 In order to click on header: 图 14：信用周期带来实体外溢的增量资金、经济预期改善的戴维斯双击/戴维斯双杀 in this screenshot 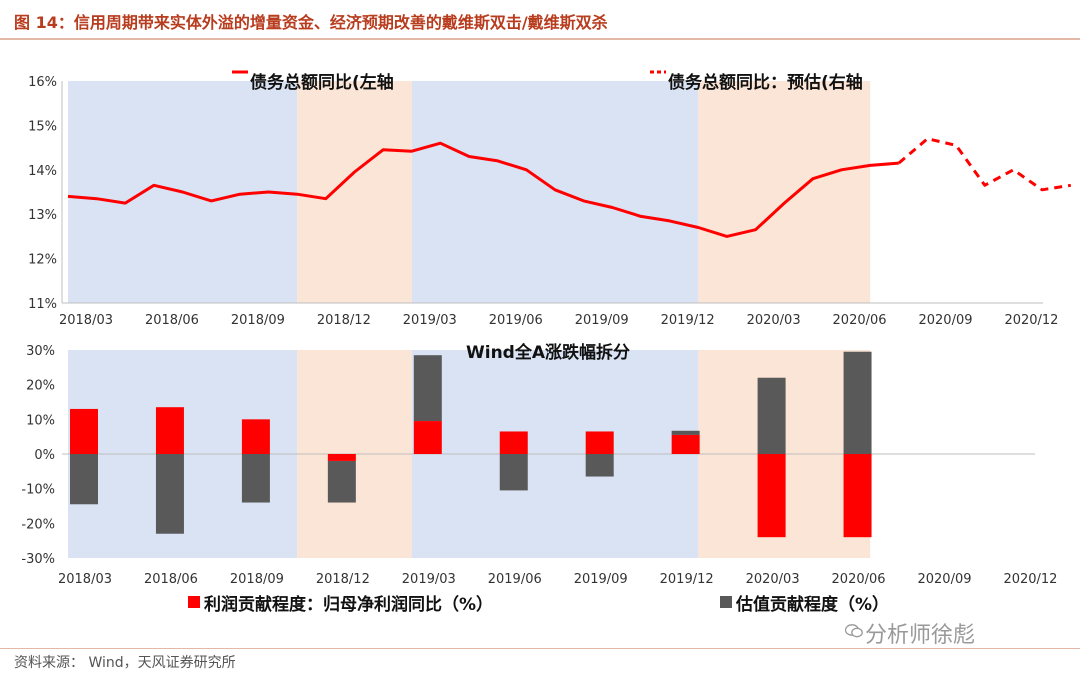, I will do `click(540, 20)`.